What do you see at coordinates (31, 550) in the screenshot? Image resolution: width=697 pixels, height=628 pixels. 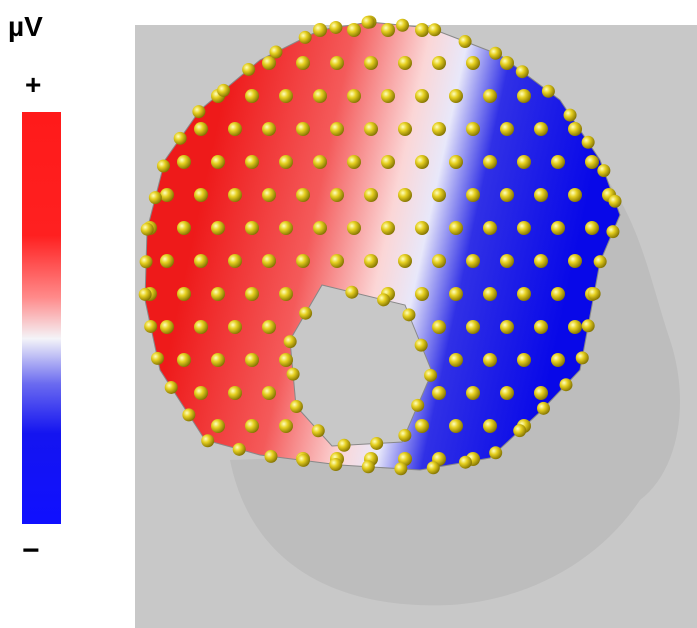 I see `min-label: −` at bounding box center [31, 550].